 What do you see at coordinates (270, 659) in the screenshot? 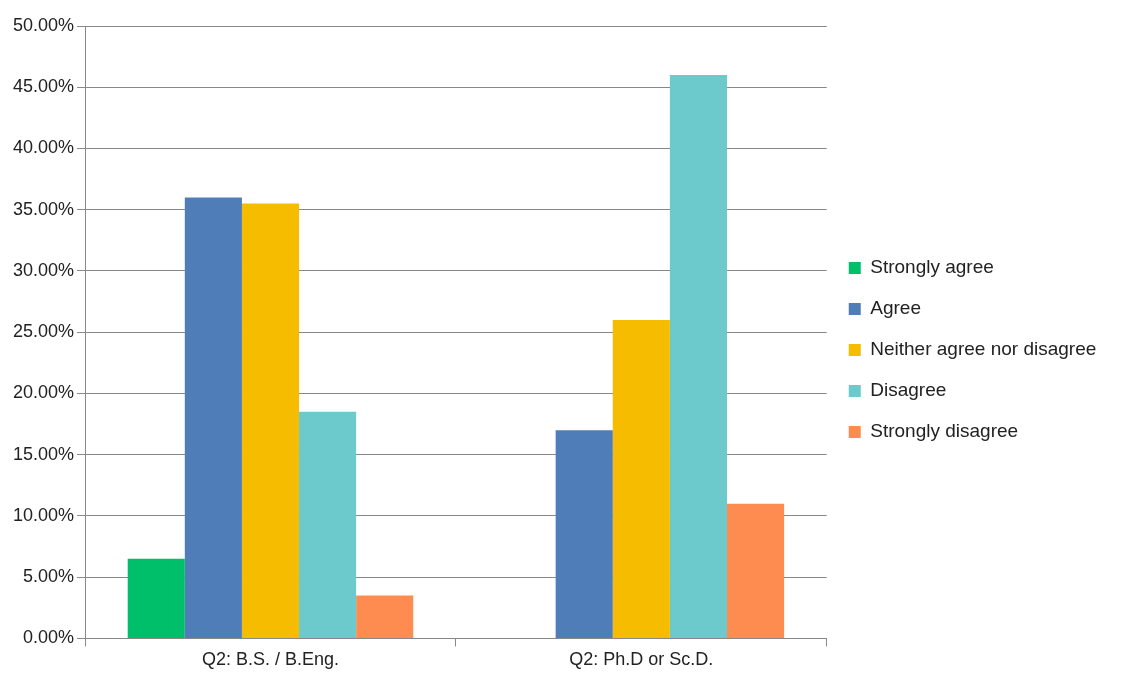
I see `x-tick-label: Q2: B.S. / B.Eng.` at bounding box center [270, 659].